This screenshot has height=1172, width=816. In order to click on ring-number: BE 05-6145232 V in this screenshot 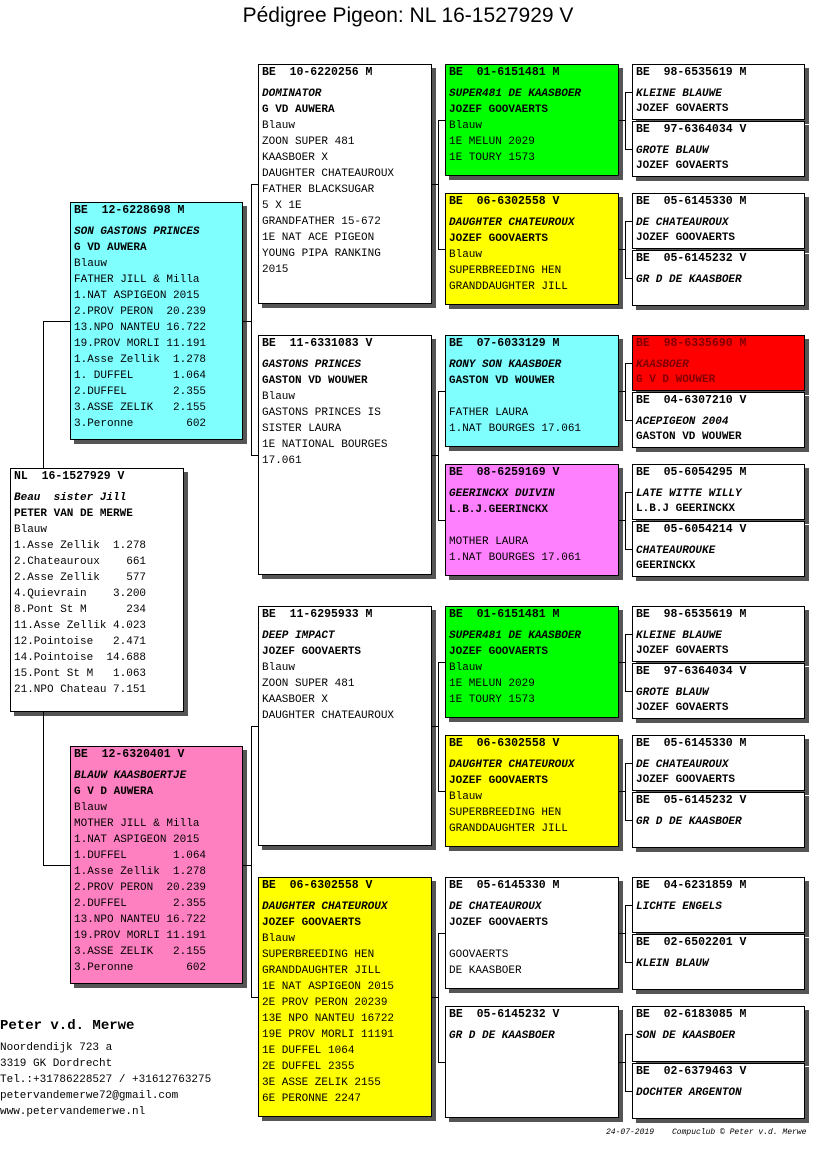, I will do `click(504, 1014)`.